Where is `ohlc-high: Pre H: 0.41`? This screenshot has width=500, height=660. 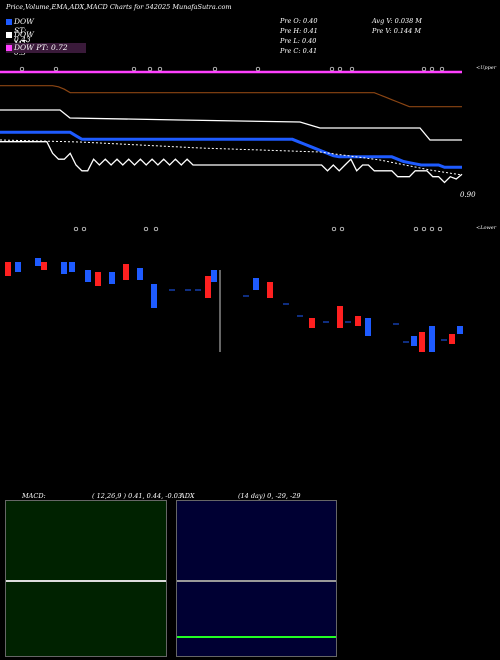 ohlc-high: Pre H: 0.41 is located at coordinates (299, 31).